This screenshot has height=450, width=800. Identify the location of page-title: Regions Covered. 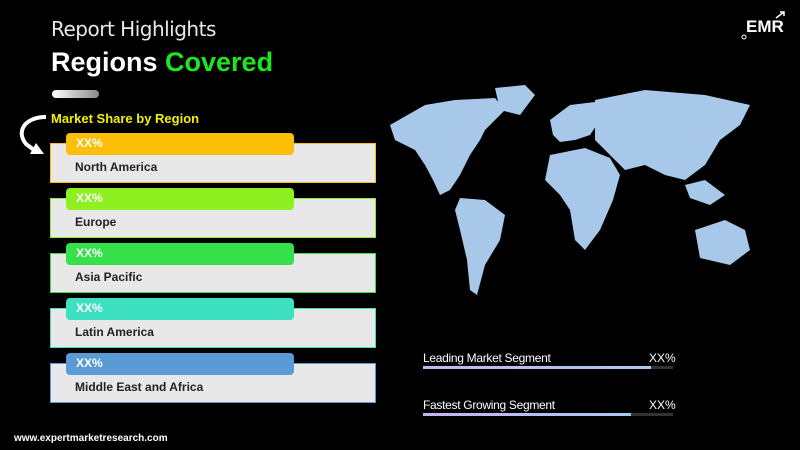
(162, 62).